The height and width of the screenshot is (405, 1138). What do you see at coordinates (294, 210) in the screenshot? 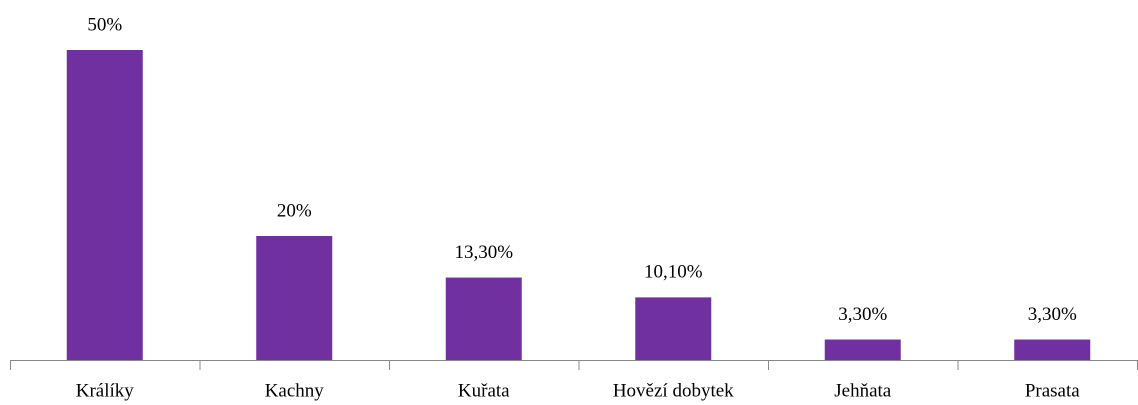
I see `data-label: 20%` at bounding box center [294, 210].